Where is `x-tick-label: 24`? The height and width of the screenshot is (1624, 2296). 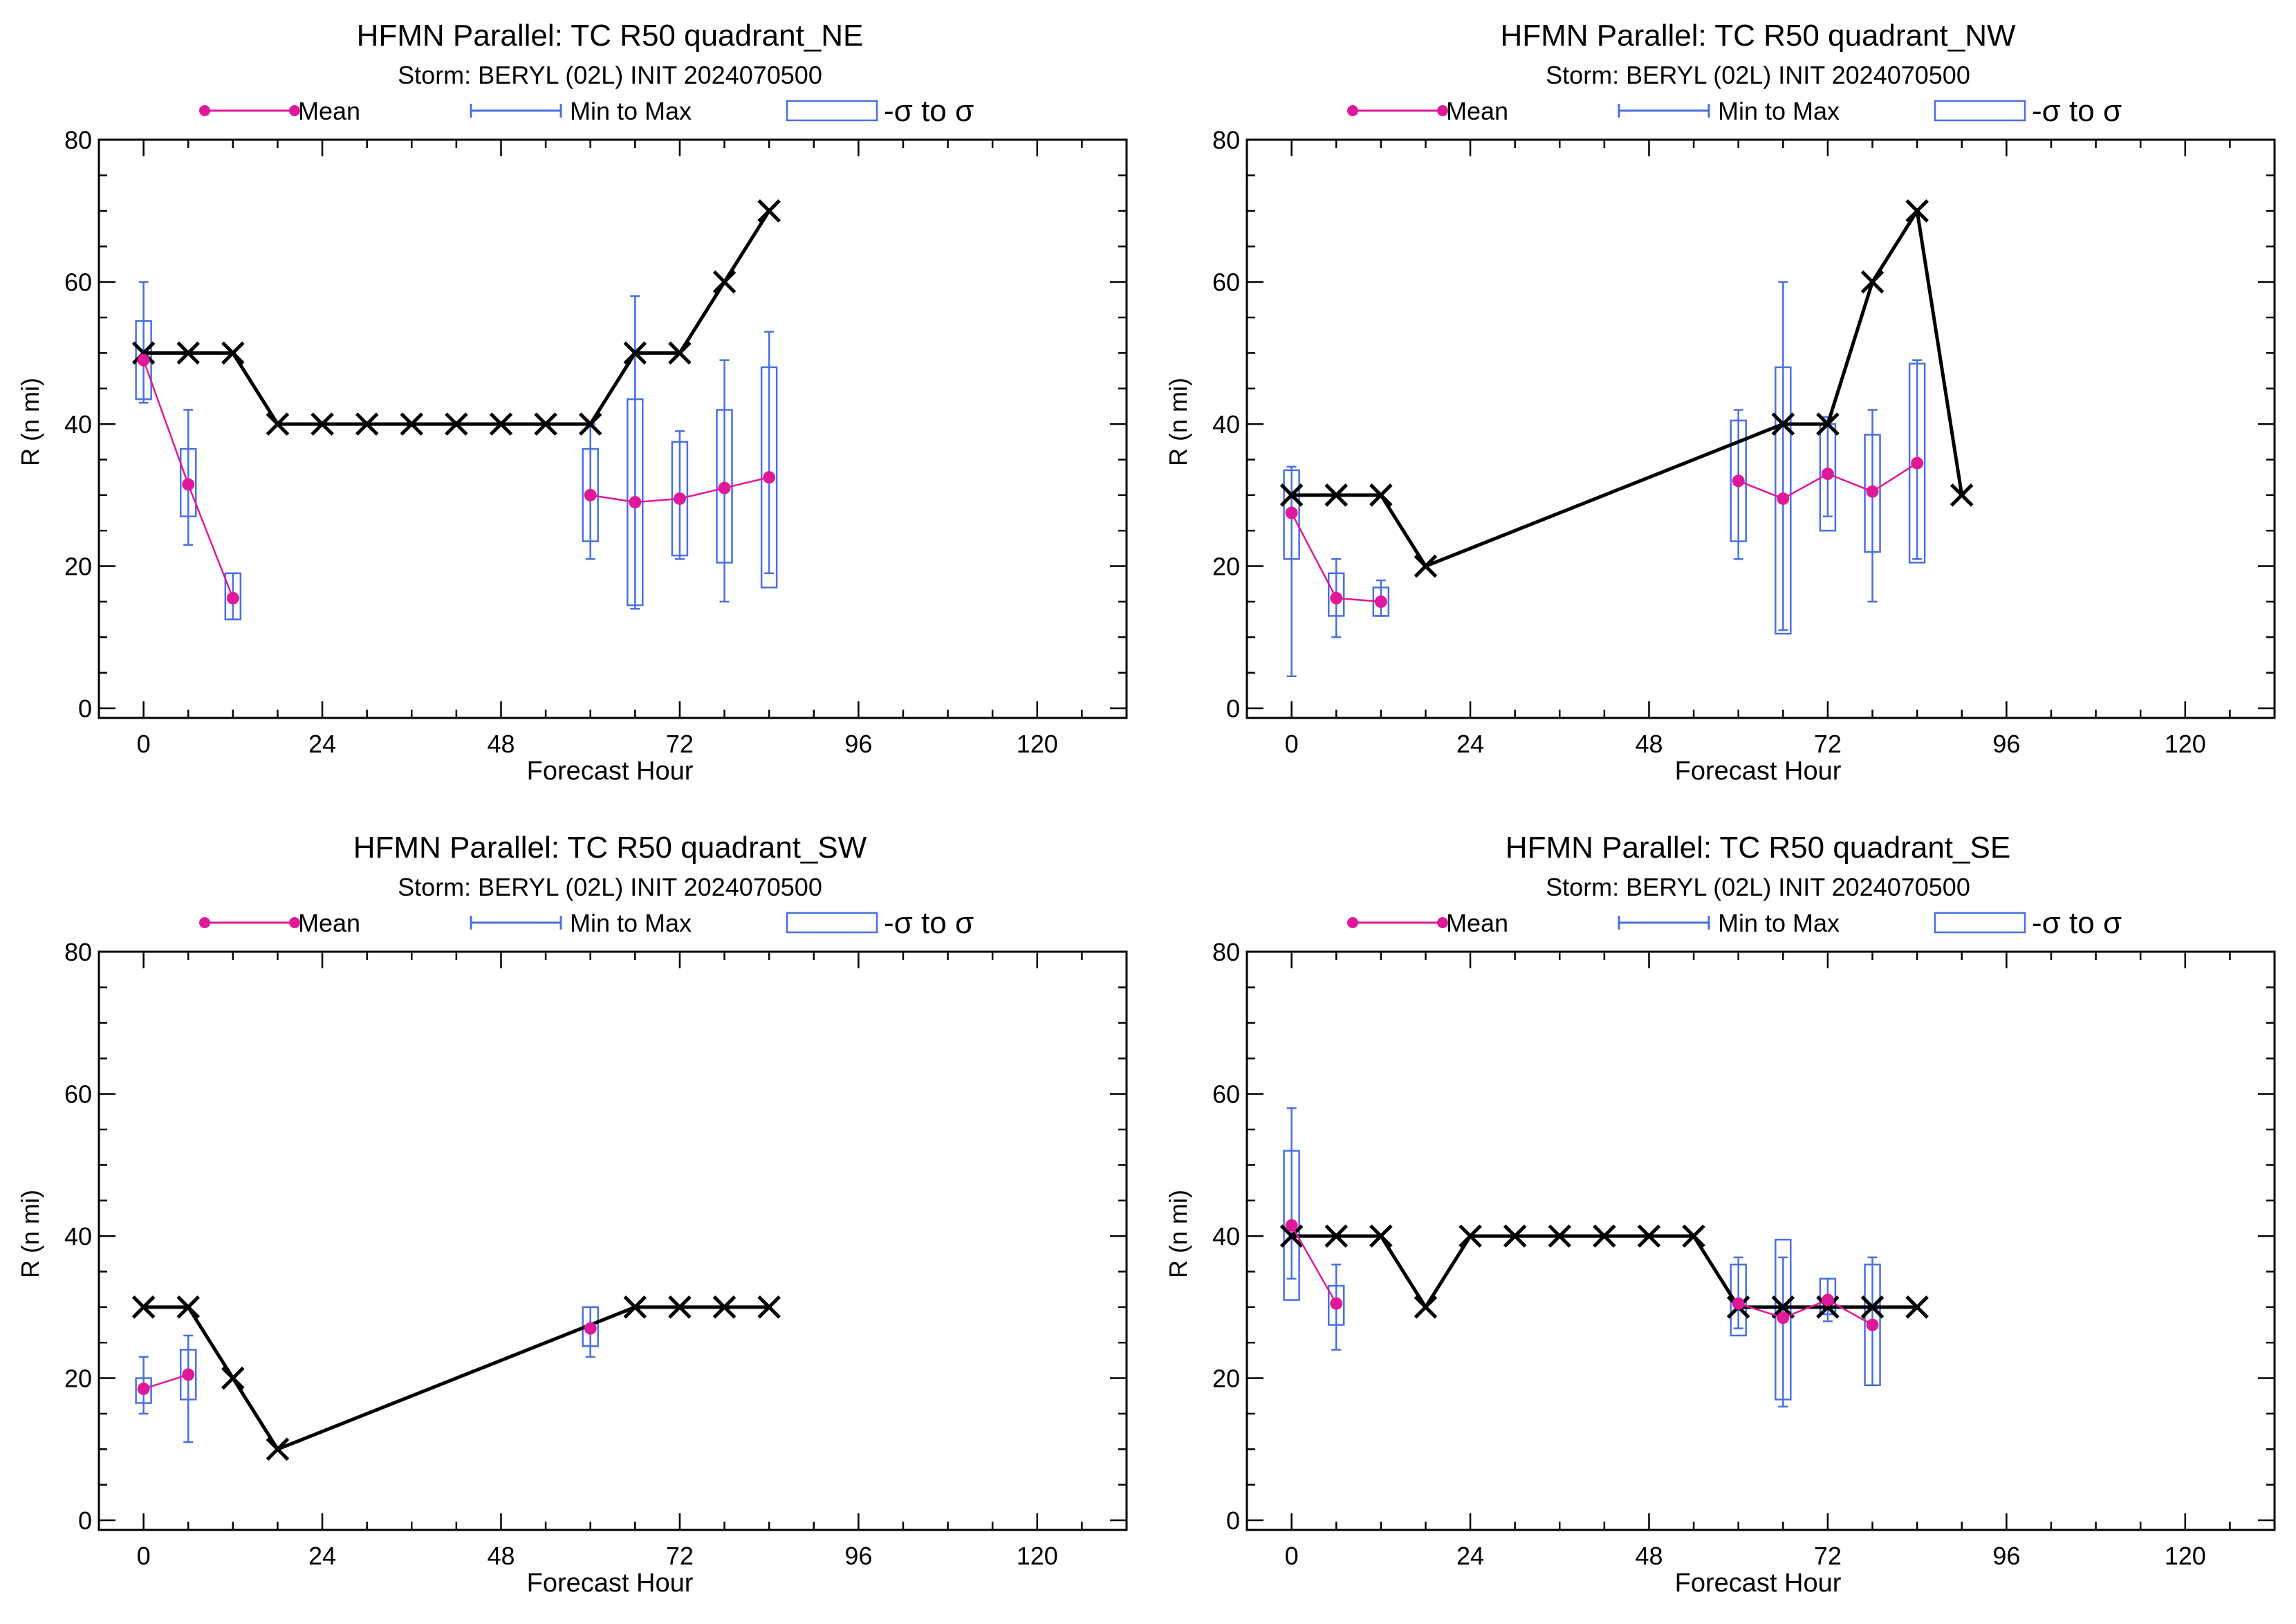
x-tick-label: 24 is located at coordinates (322, 744).